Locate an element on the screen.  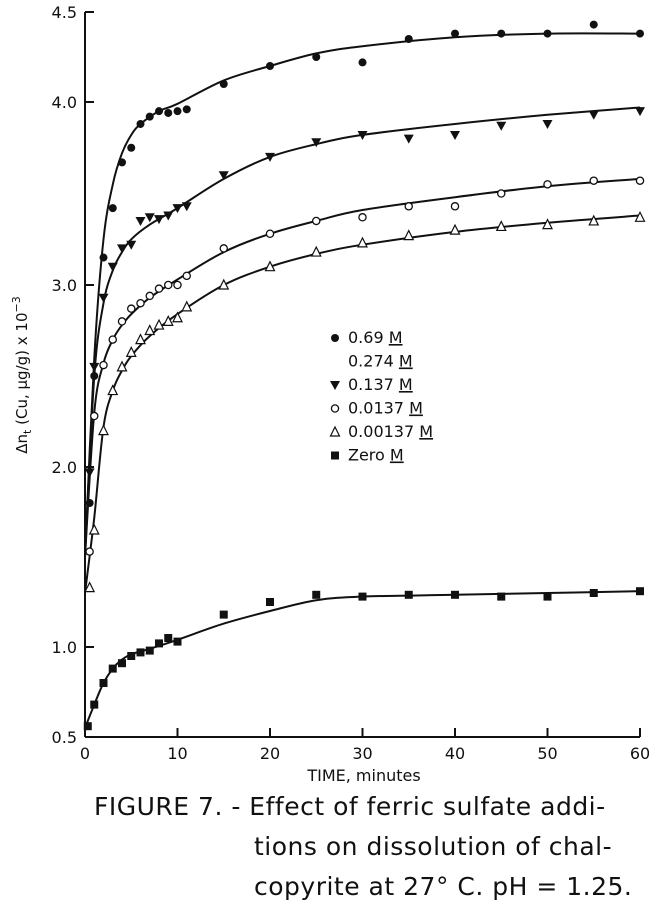
y-tick-label: 3.0 is located at coordinates (64, 285).